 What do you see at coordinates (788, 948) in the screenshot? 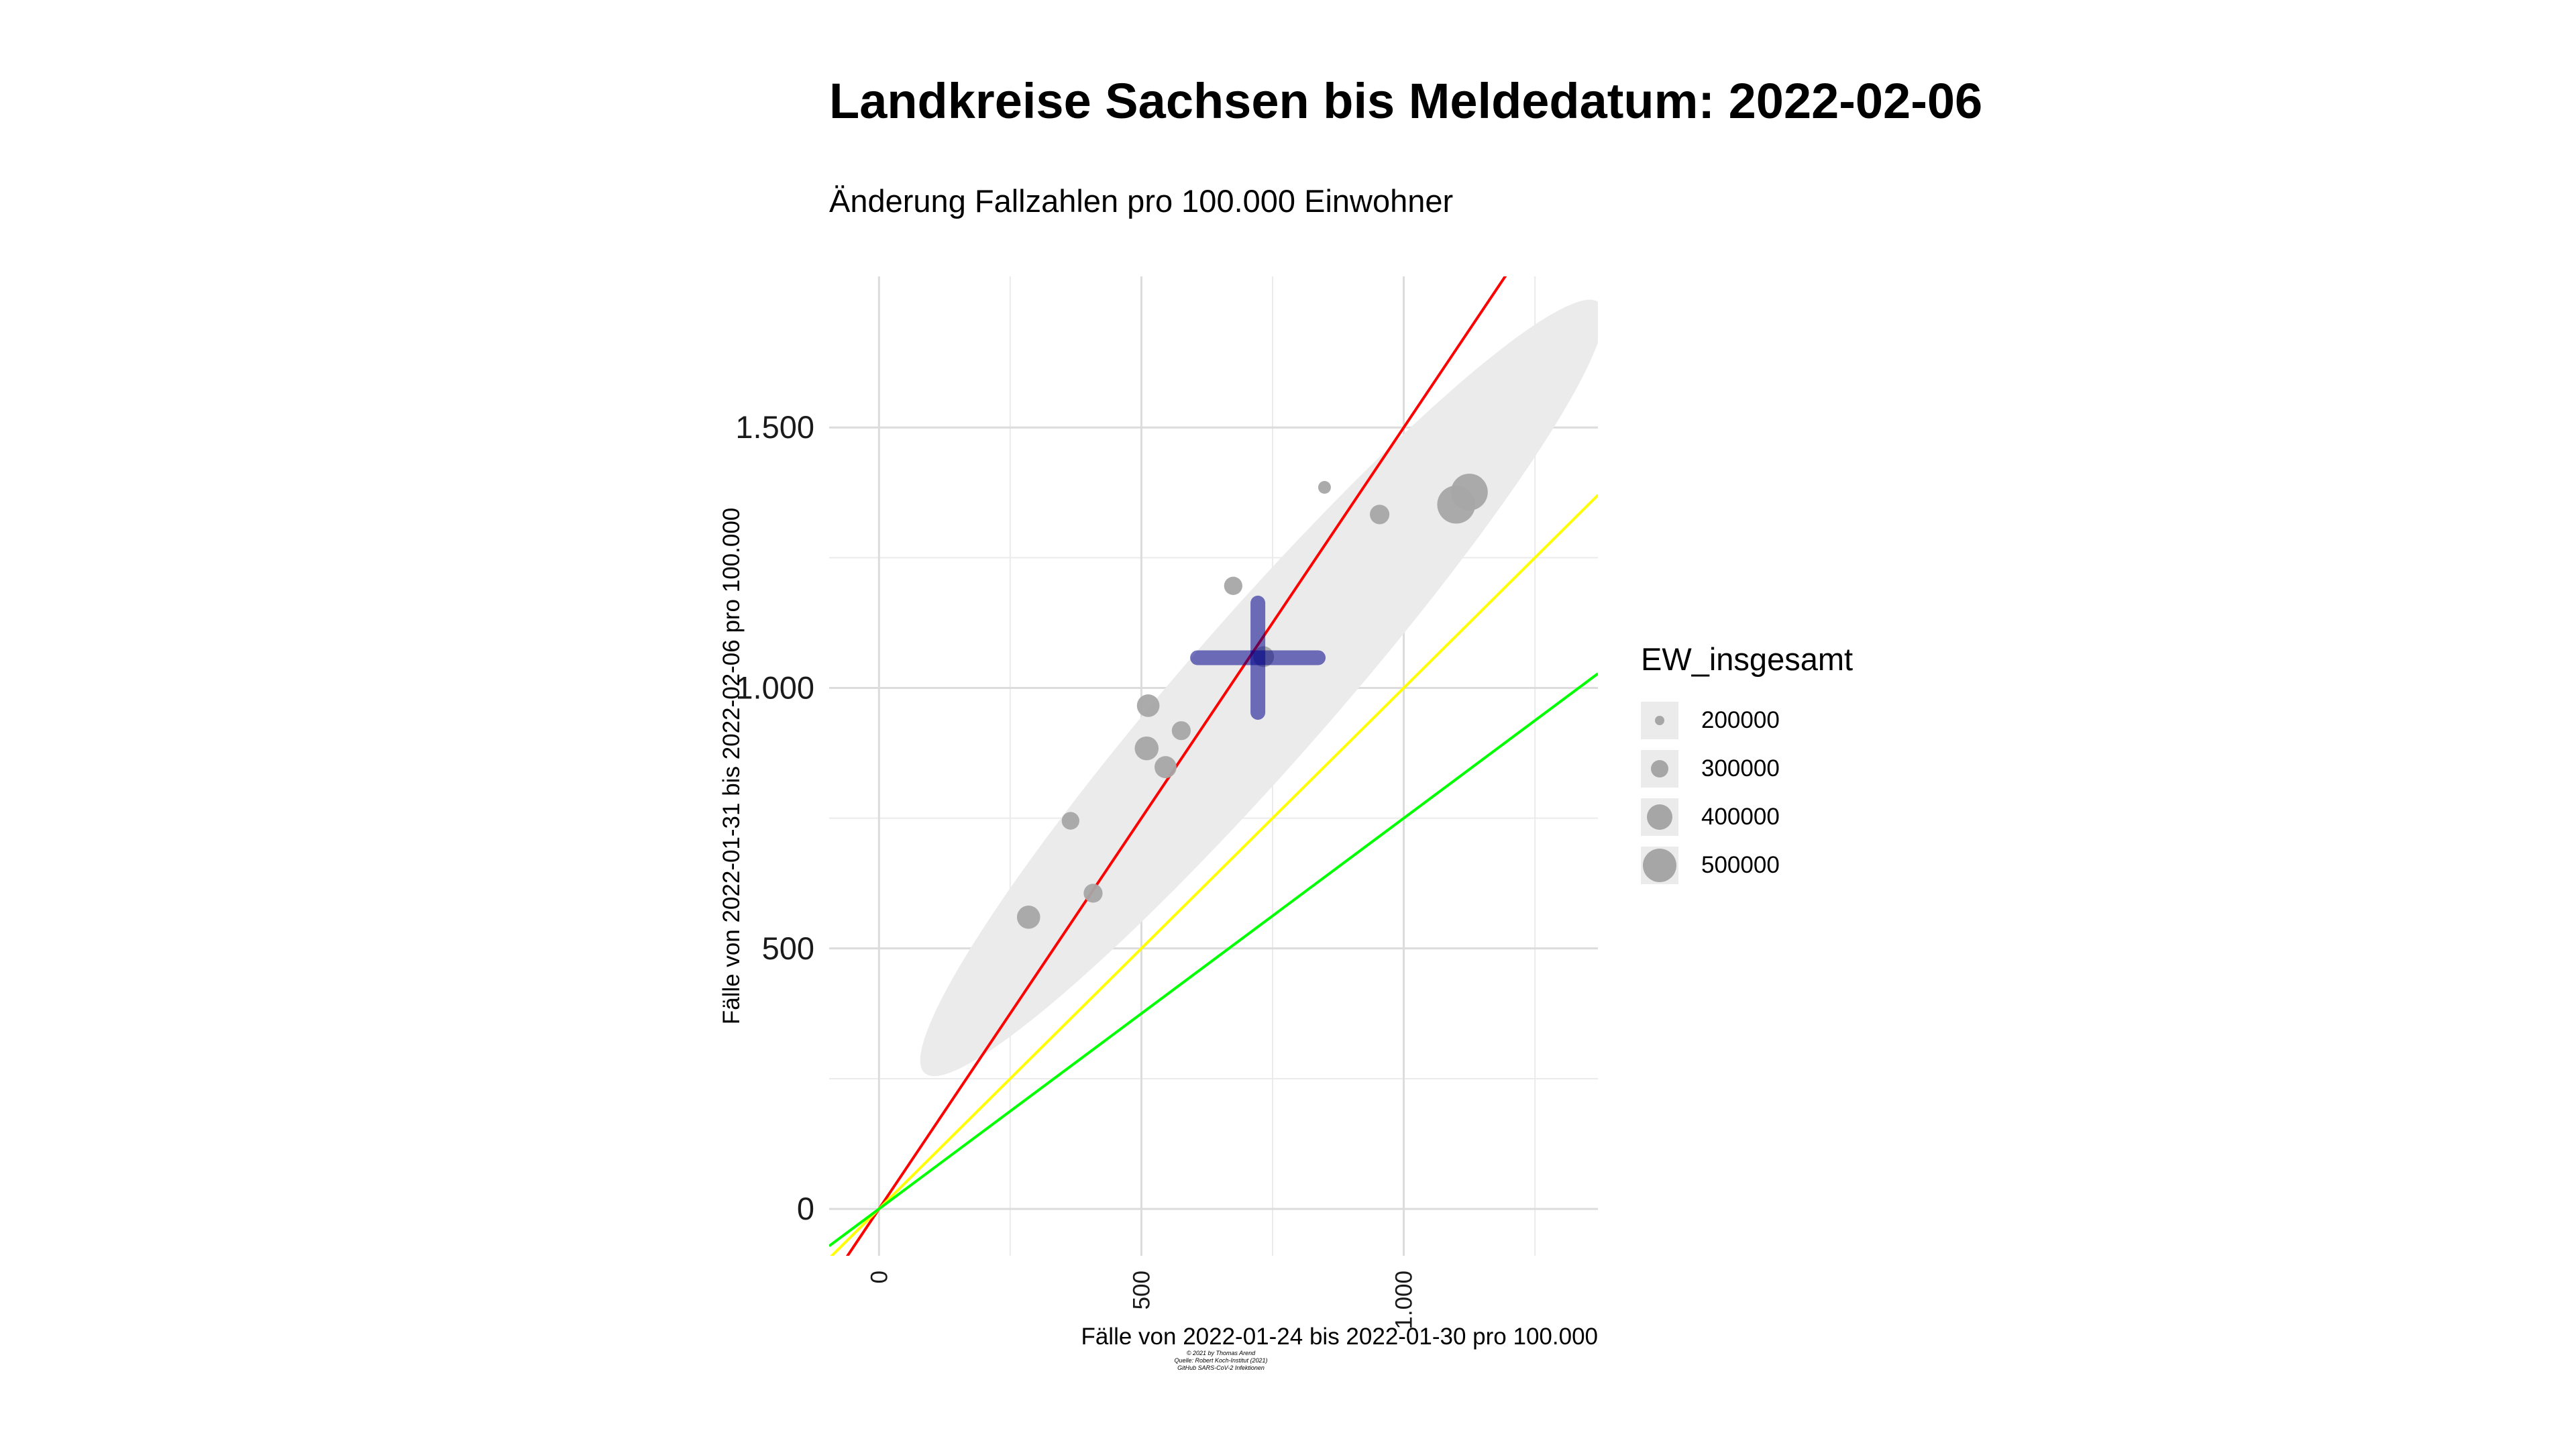
I see `y-tick-label: 500` at bounding box center [788, 948].